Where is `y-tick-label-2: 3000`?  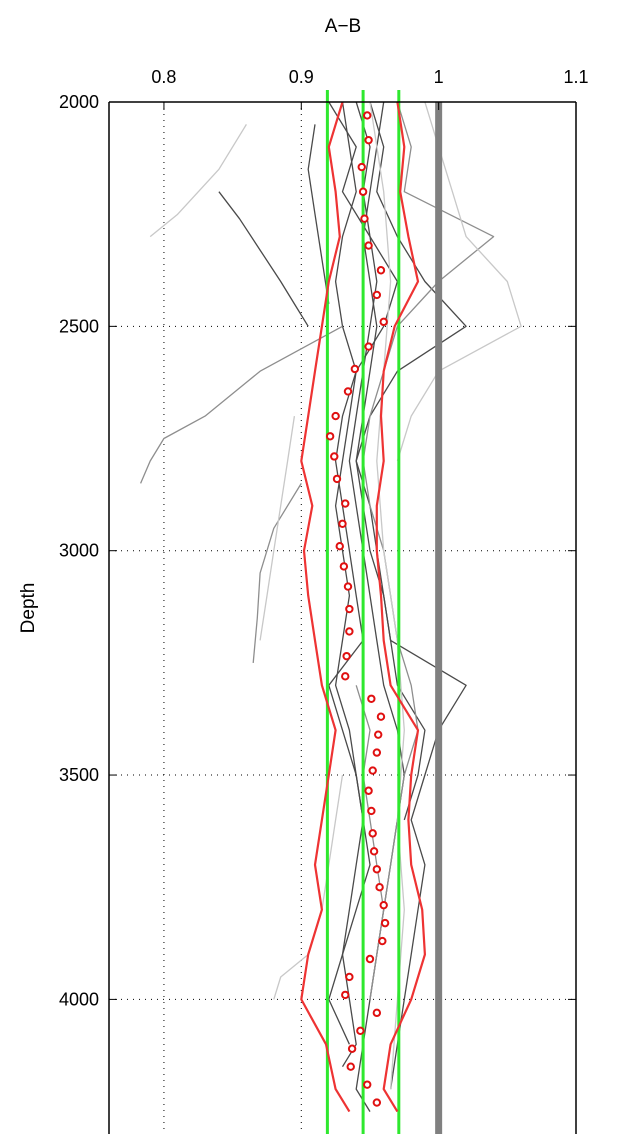
y-tick-label-2: 3000 is located at coordinates (79, 551).